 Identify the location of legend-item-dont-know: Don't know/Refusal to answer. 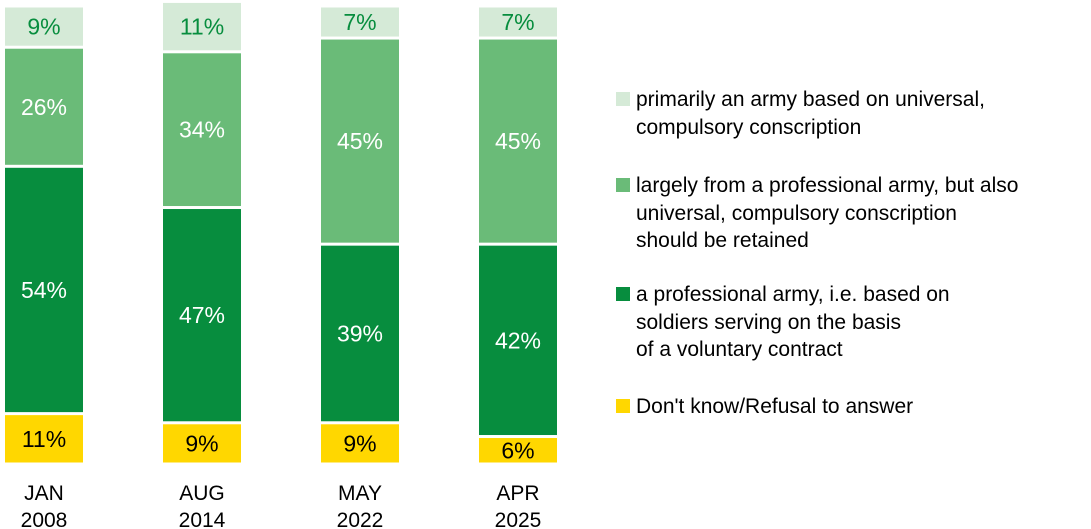
(764, 407).